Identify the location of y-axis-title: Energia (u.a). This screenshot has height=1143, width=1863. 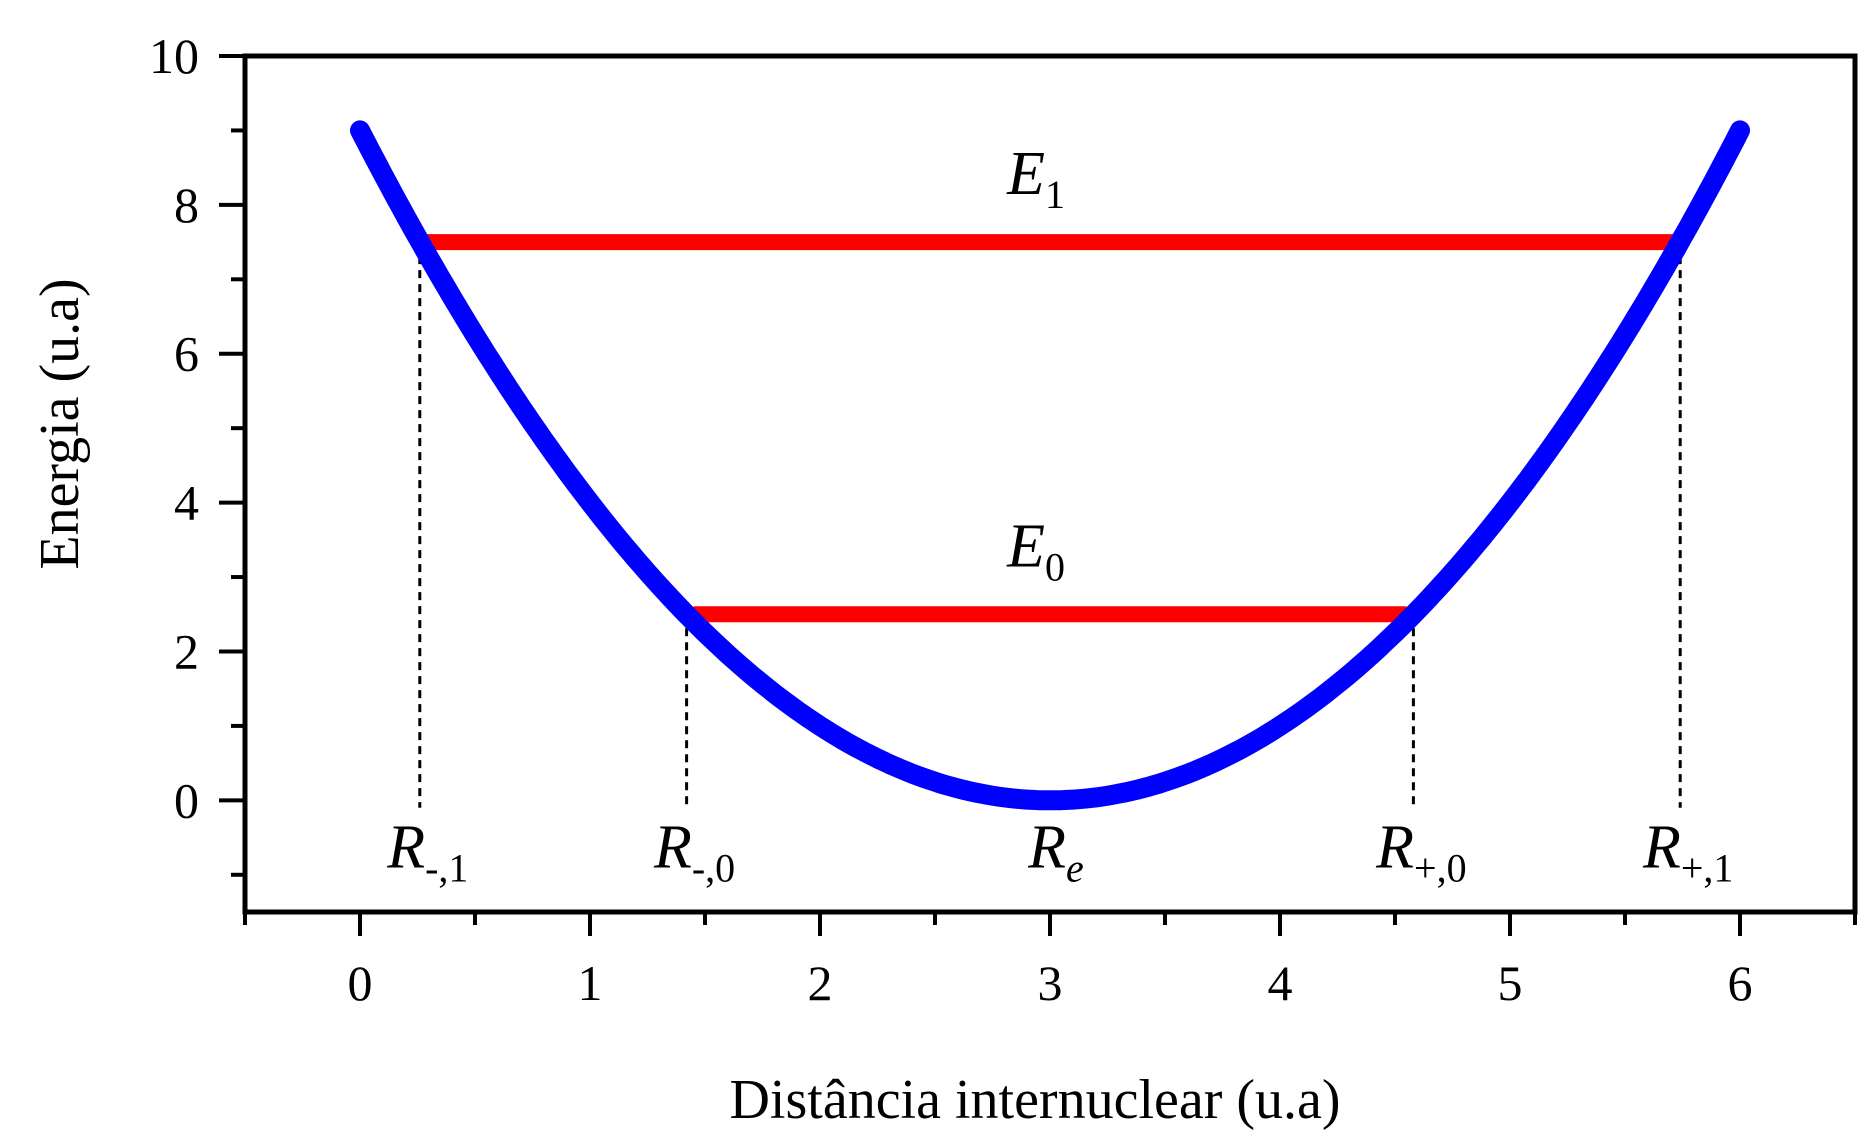
(60, 423).